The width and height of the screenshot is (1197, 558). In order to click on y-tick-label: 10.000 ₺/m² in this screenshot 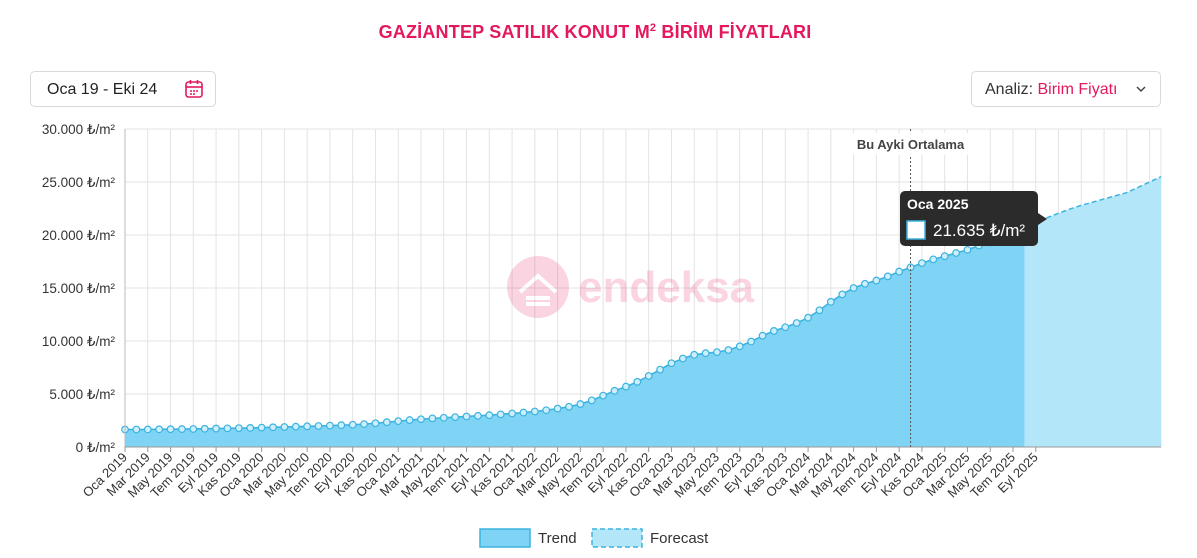, I will do `click(79, 341)`.